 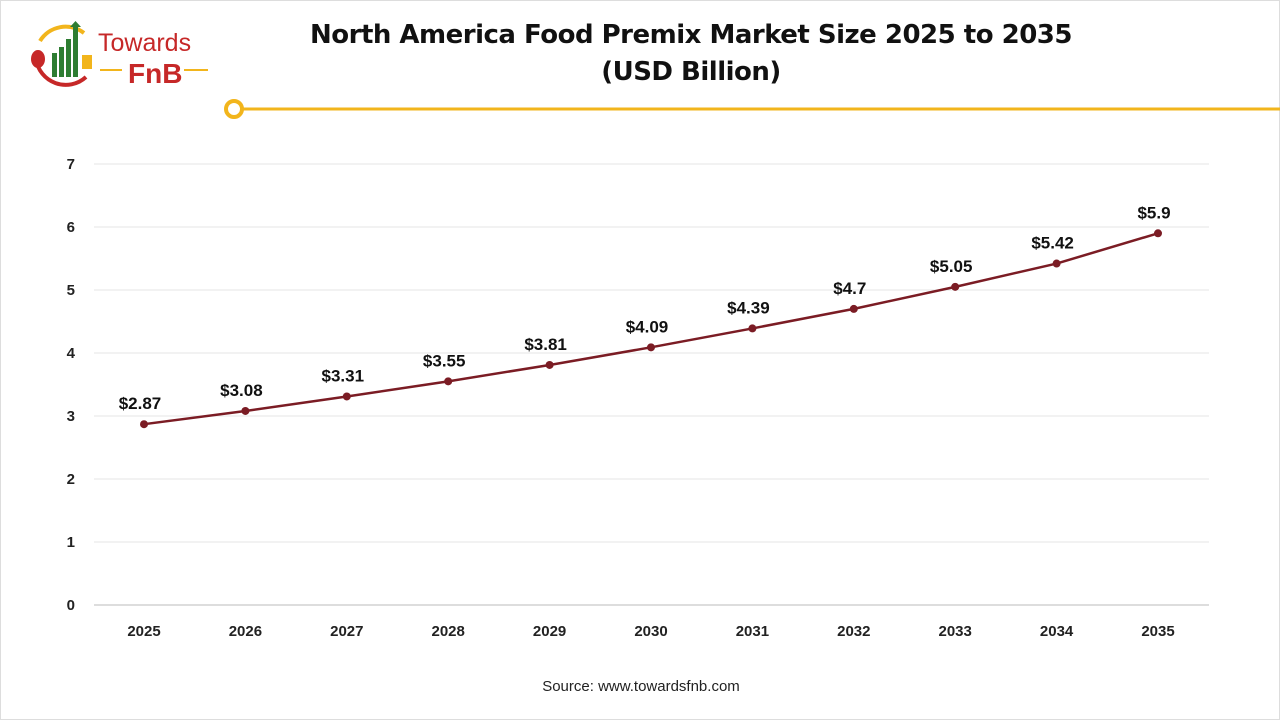 I want to click on data-label: $5.42, so click(x=1052, y=243).